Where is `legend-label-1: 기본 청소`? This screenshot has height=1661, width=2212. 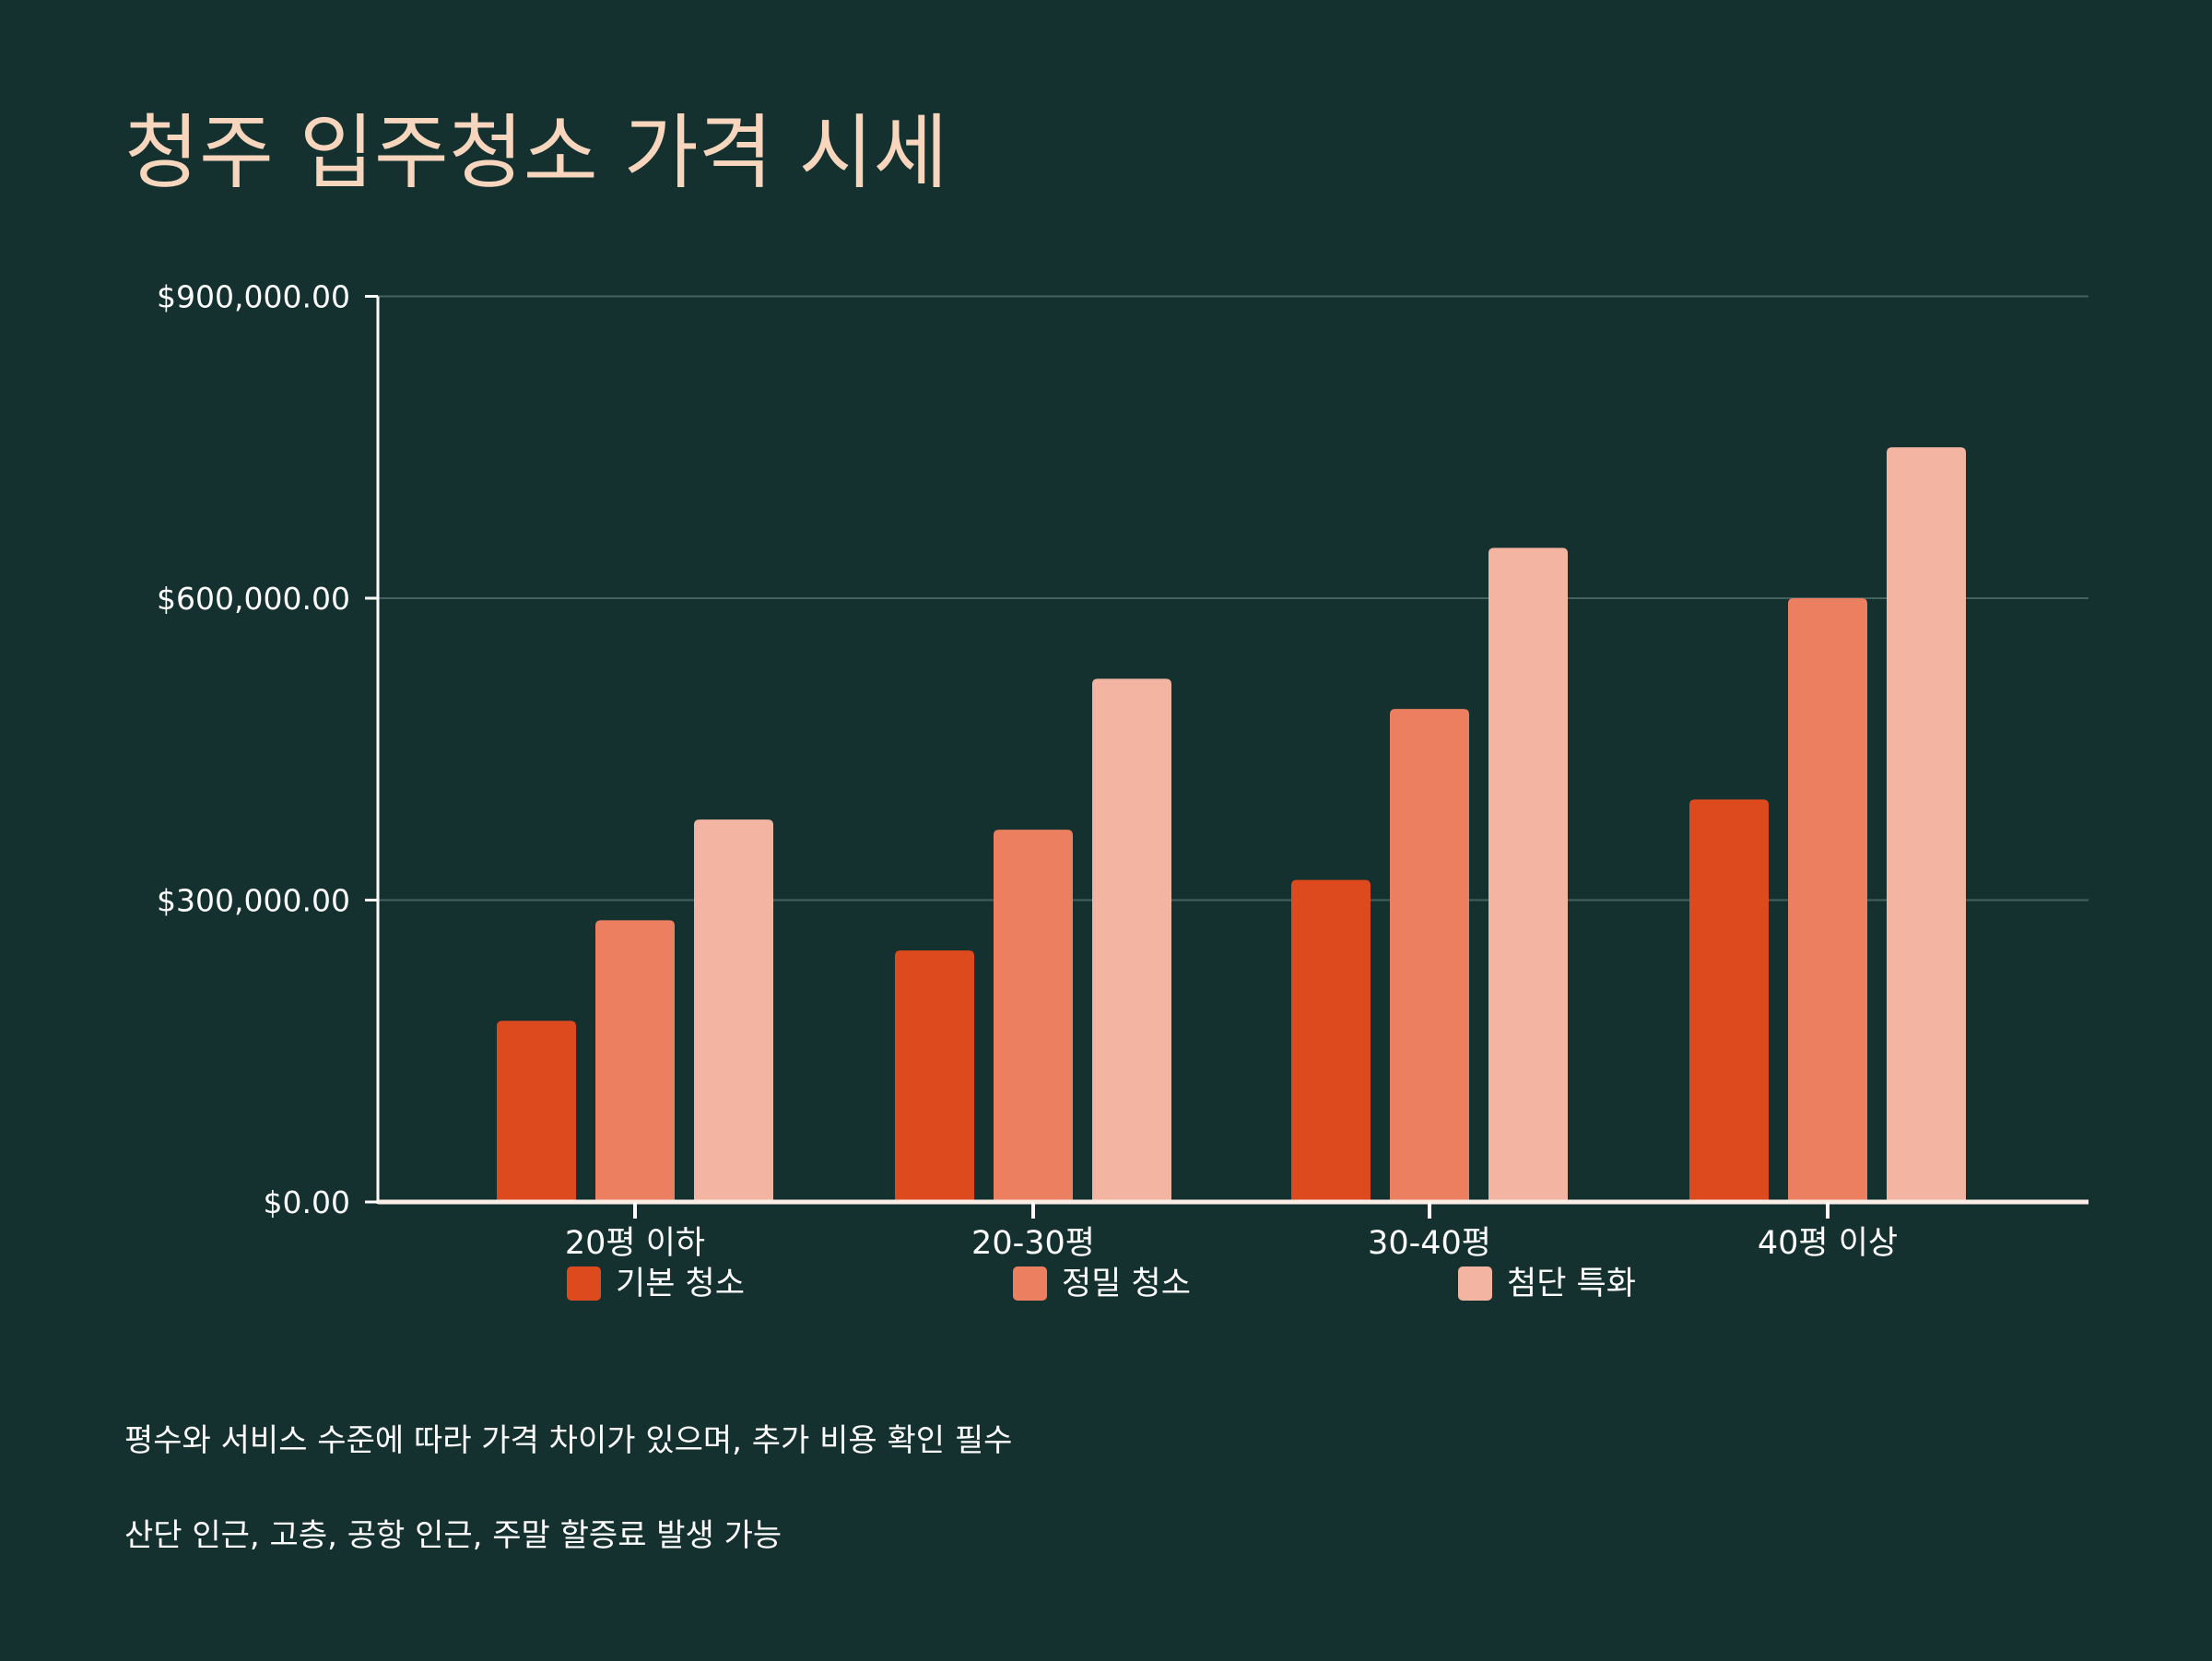 legend-label-1: 기본 청소 is located at coordinates (680, 1284).